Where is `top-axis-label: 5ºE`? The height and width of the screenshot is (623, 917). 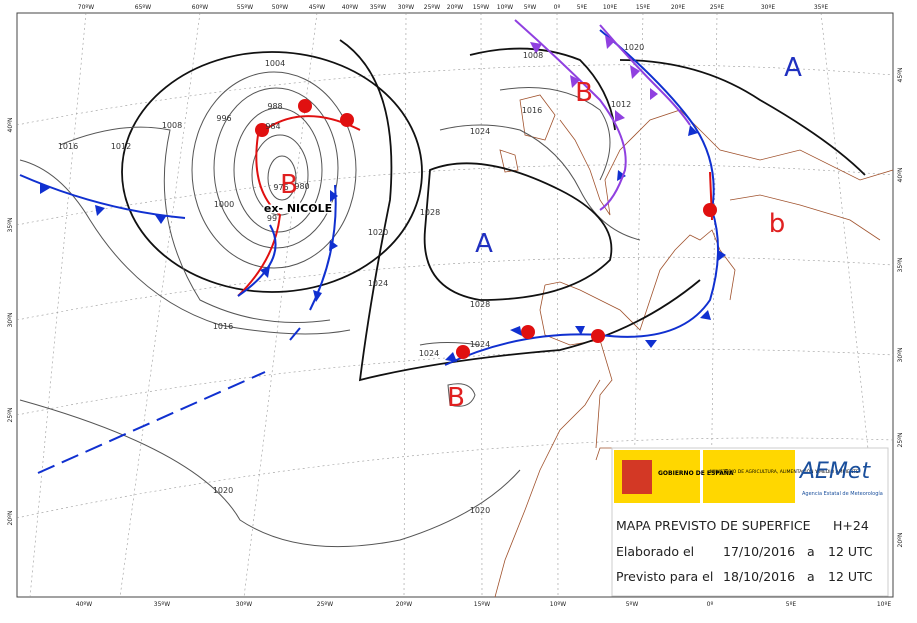
top-axis-label: 5ºE is located at coordinates (582, 7).